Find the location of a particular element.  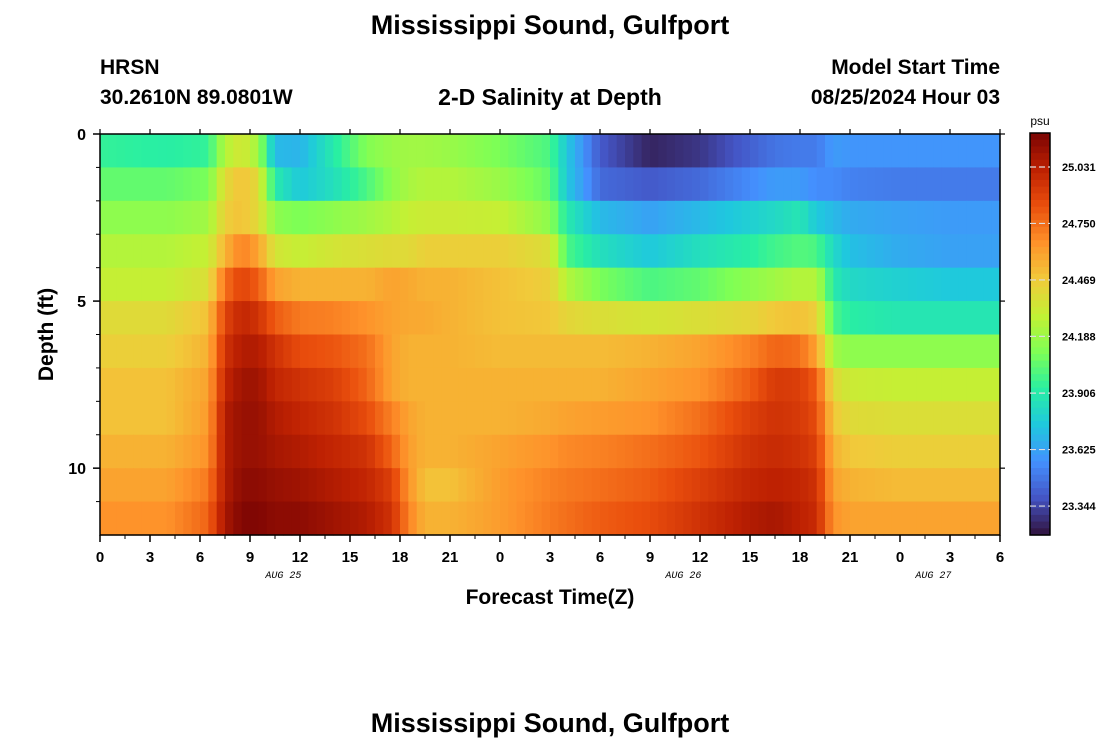

x-tick-label: 21 is located at coordinates (450, 557).